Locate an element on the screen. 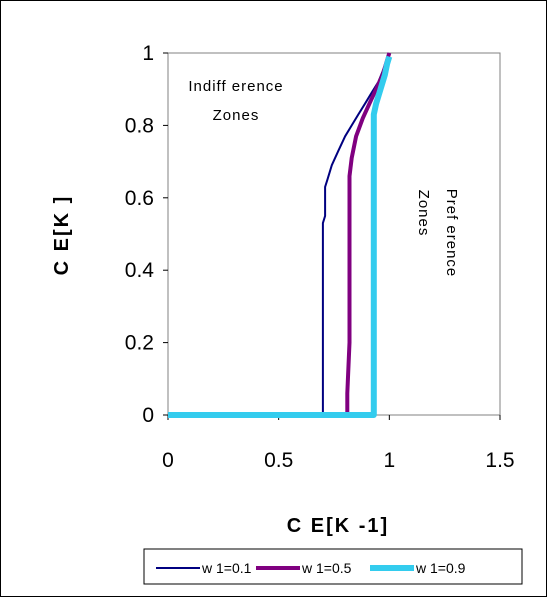 This screenshot has height=597, width=547. x-tick-label: 1.5 is located at coordinates (499, 460).